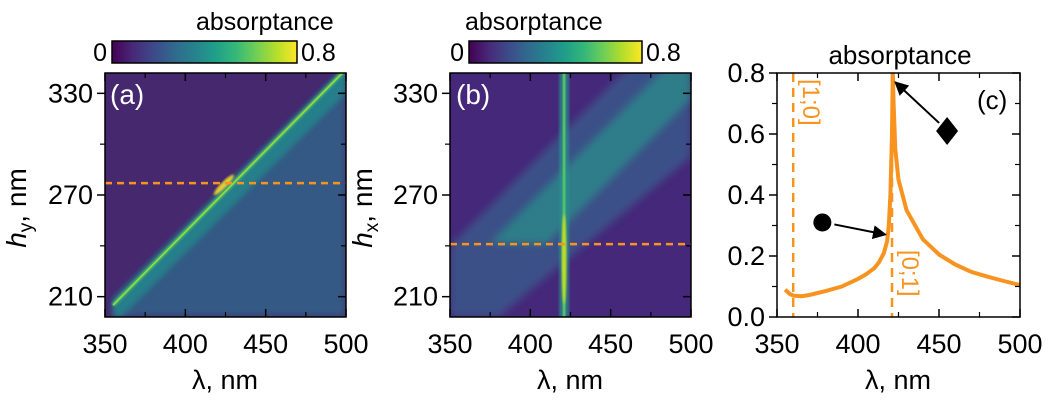 The image size is (1050, 405). I want to click on a-y-tick-label: 210, so click(70, 297).